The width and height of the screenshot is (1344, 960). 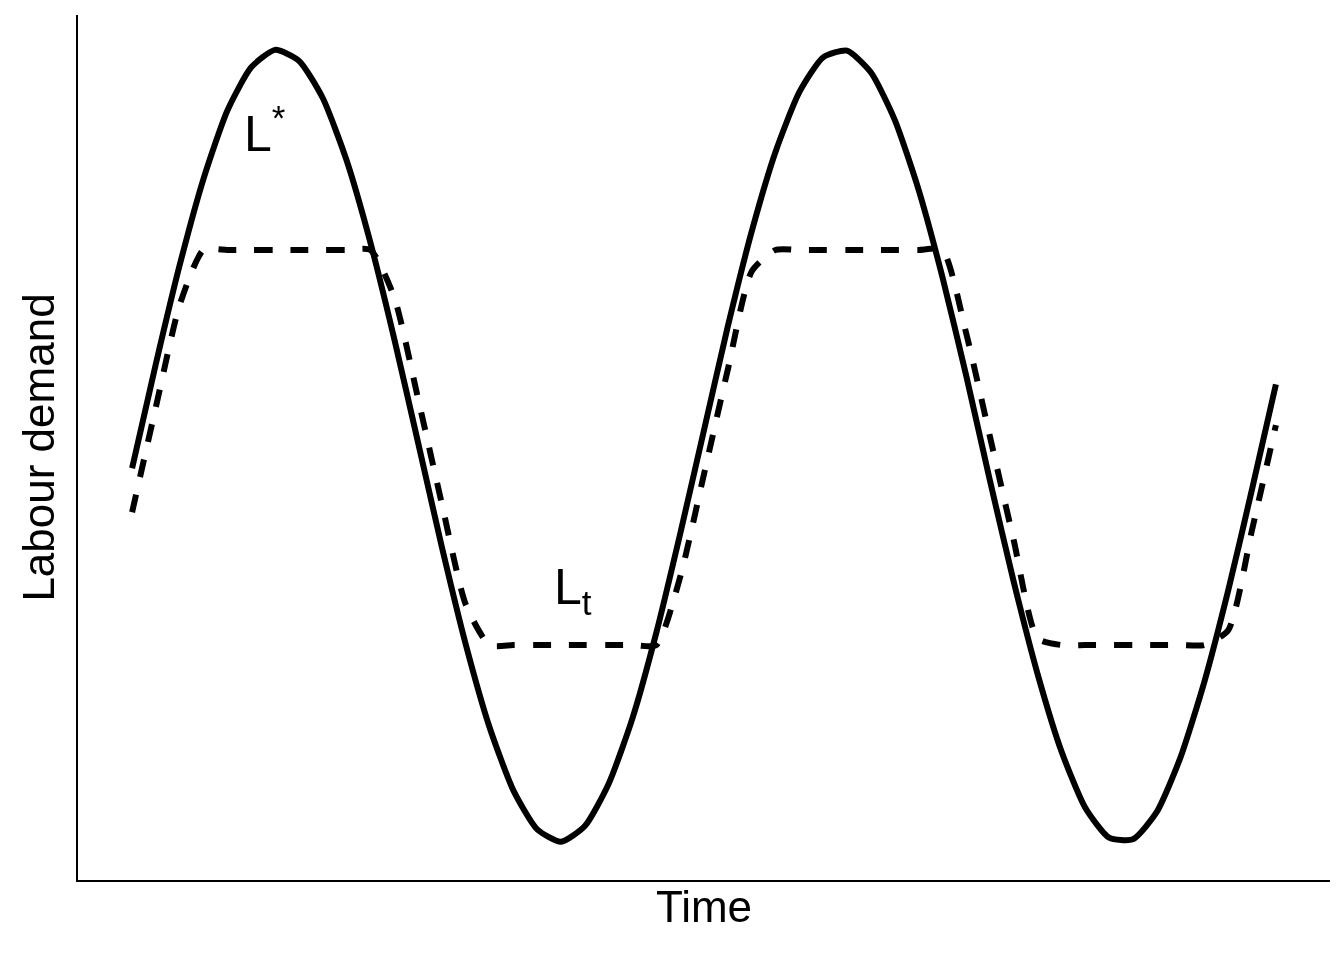 What do you see at coordinates (265, 130) in the screenshot?
I see `series-label: L$^{*}$` at bounding box center [265, 130].